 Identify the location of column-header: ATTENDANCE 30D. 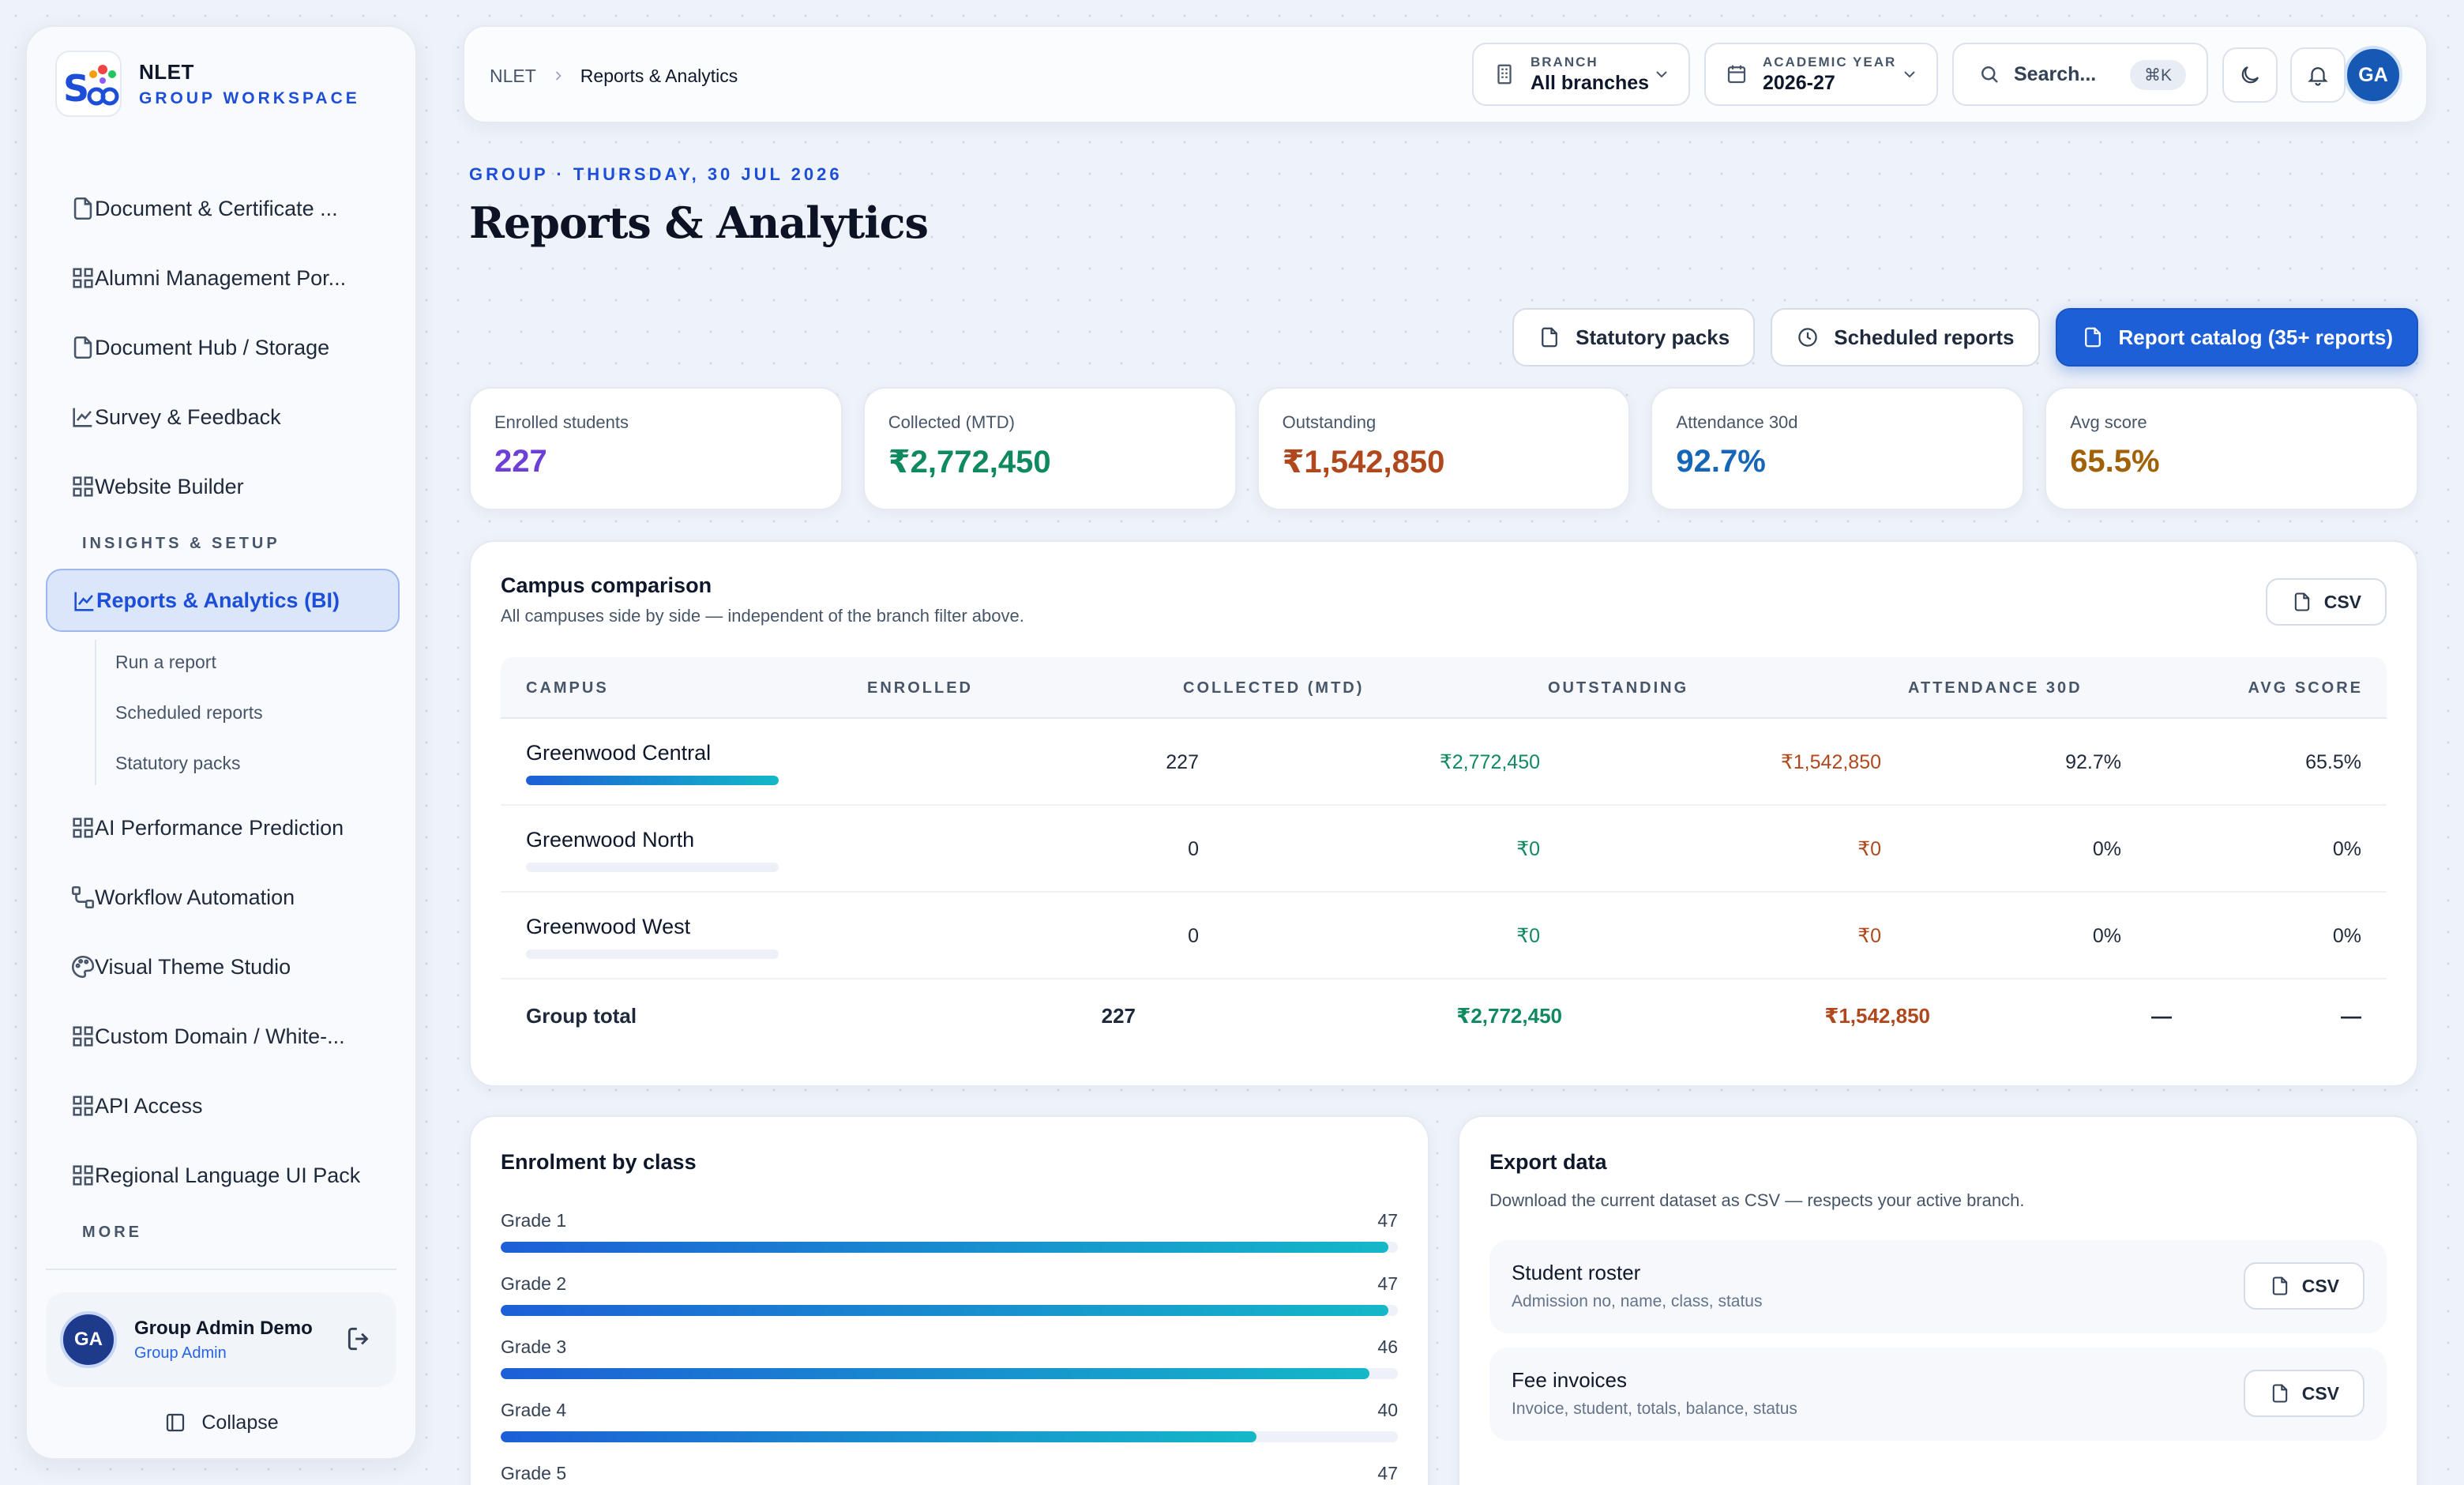
(1995, 688).